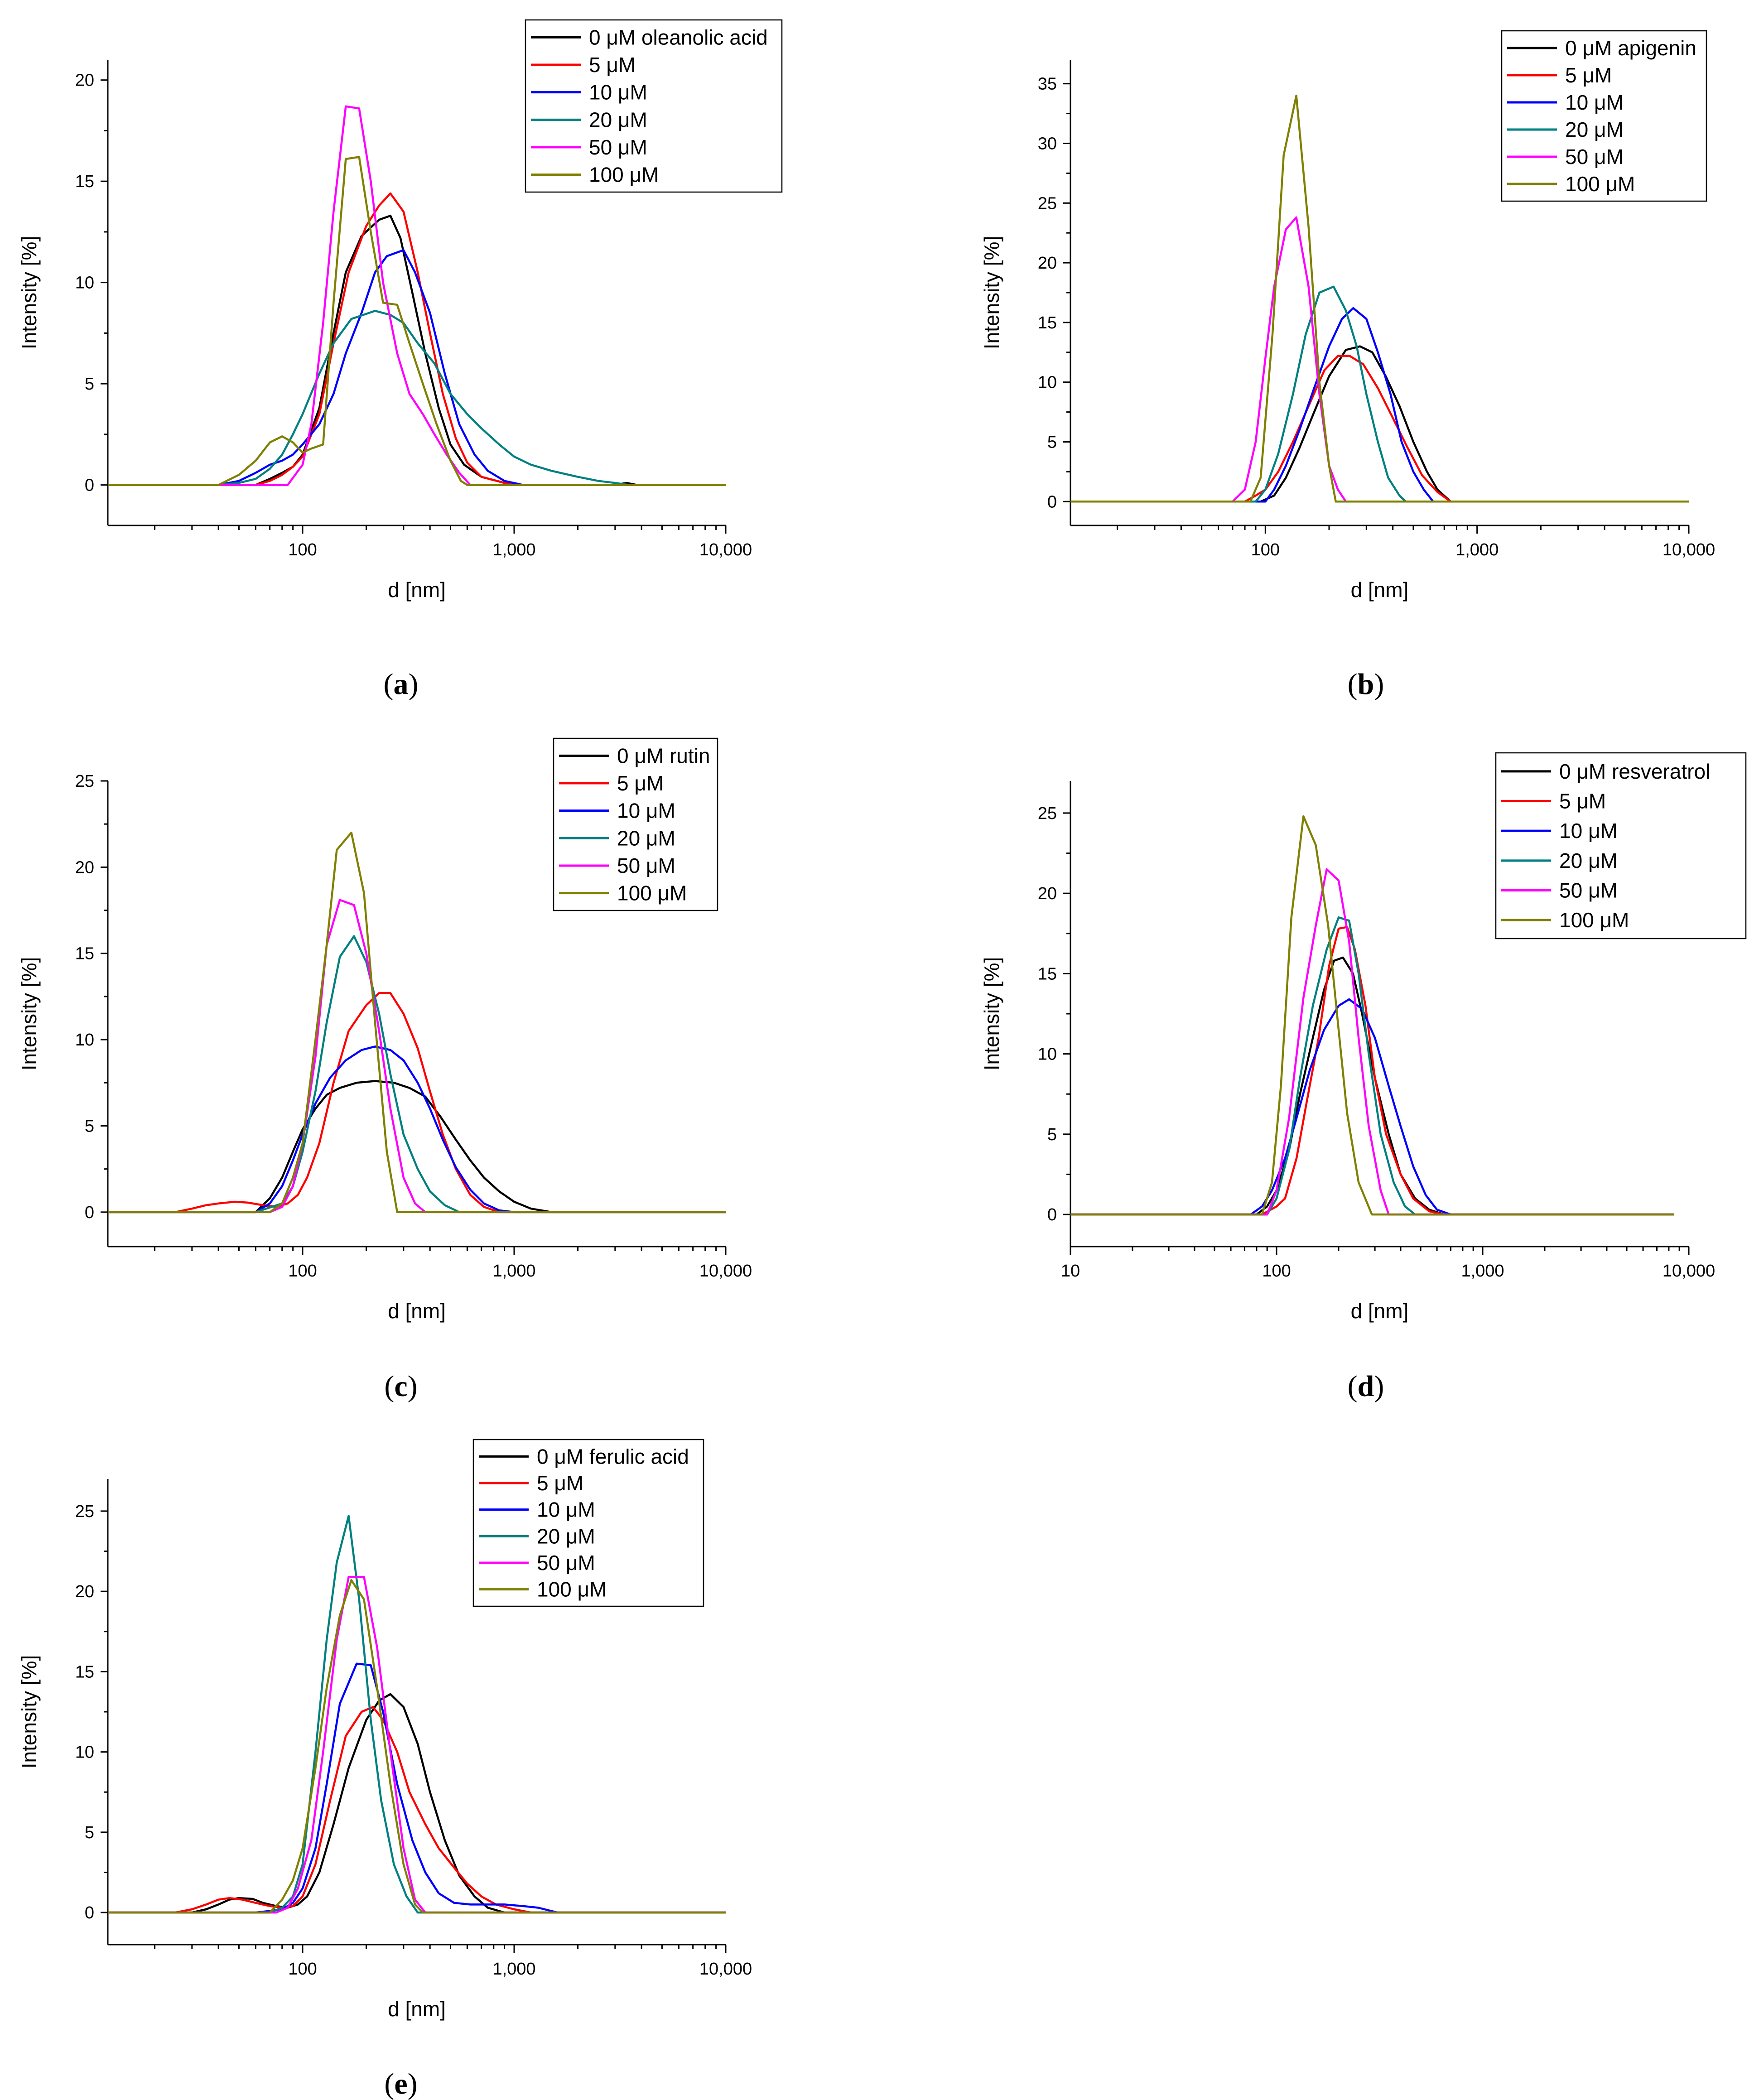 The width and height of the screenshot is (1759, 2100). Describe the element at coordinates (1047, 84) in the screenshot. I see `y-tick-label: 35` at that location.